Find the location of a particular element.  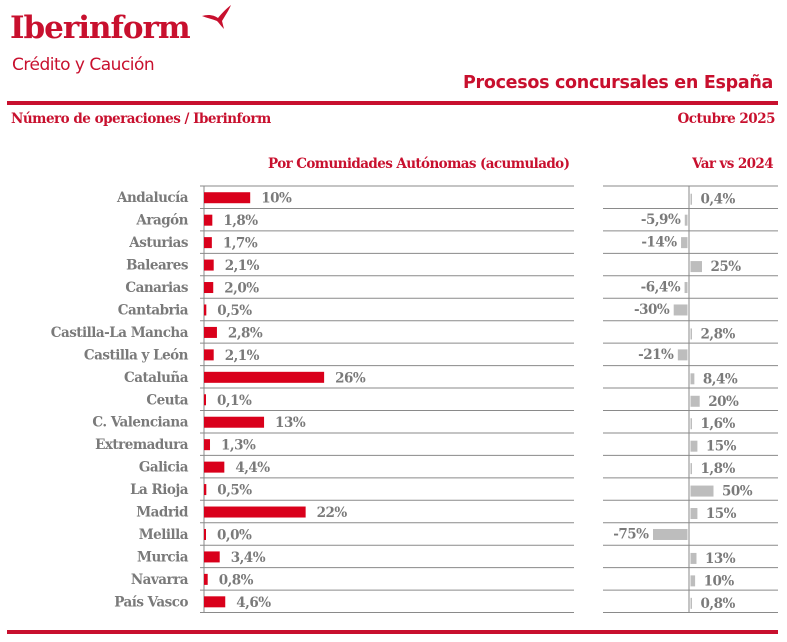

share-value-label: 22% is located at coordinates (332, 513).